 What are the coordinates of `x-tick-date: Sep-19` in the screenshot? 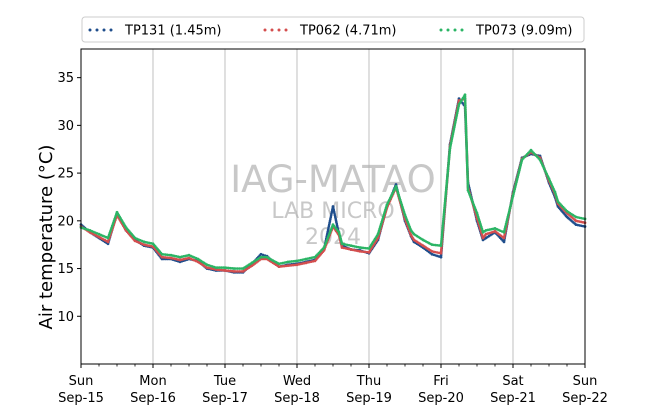 It's located at (369, 398).